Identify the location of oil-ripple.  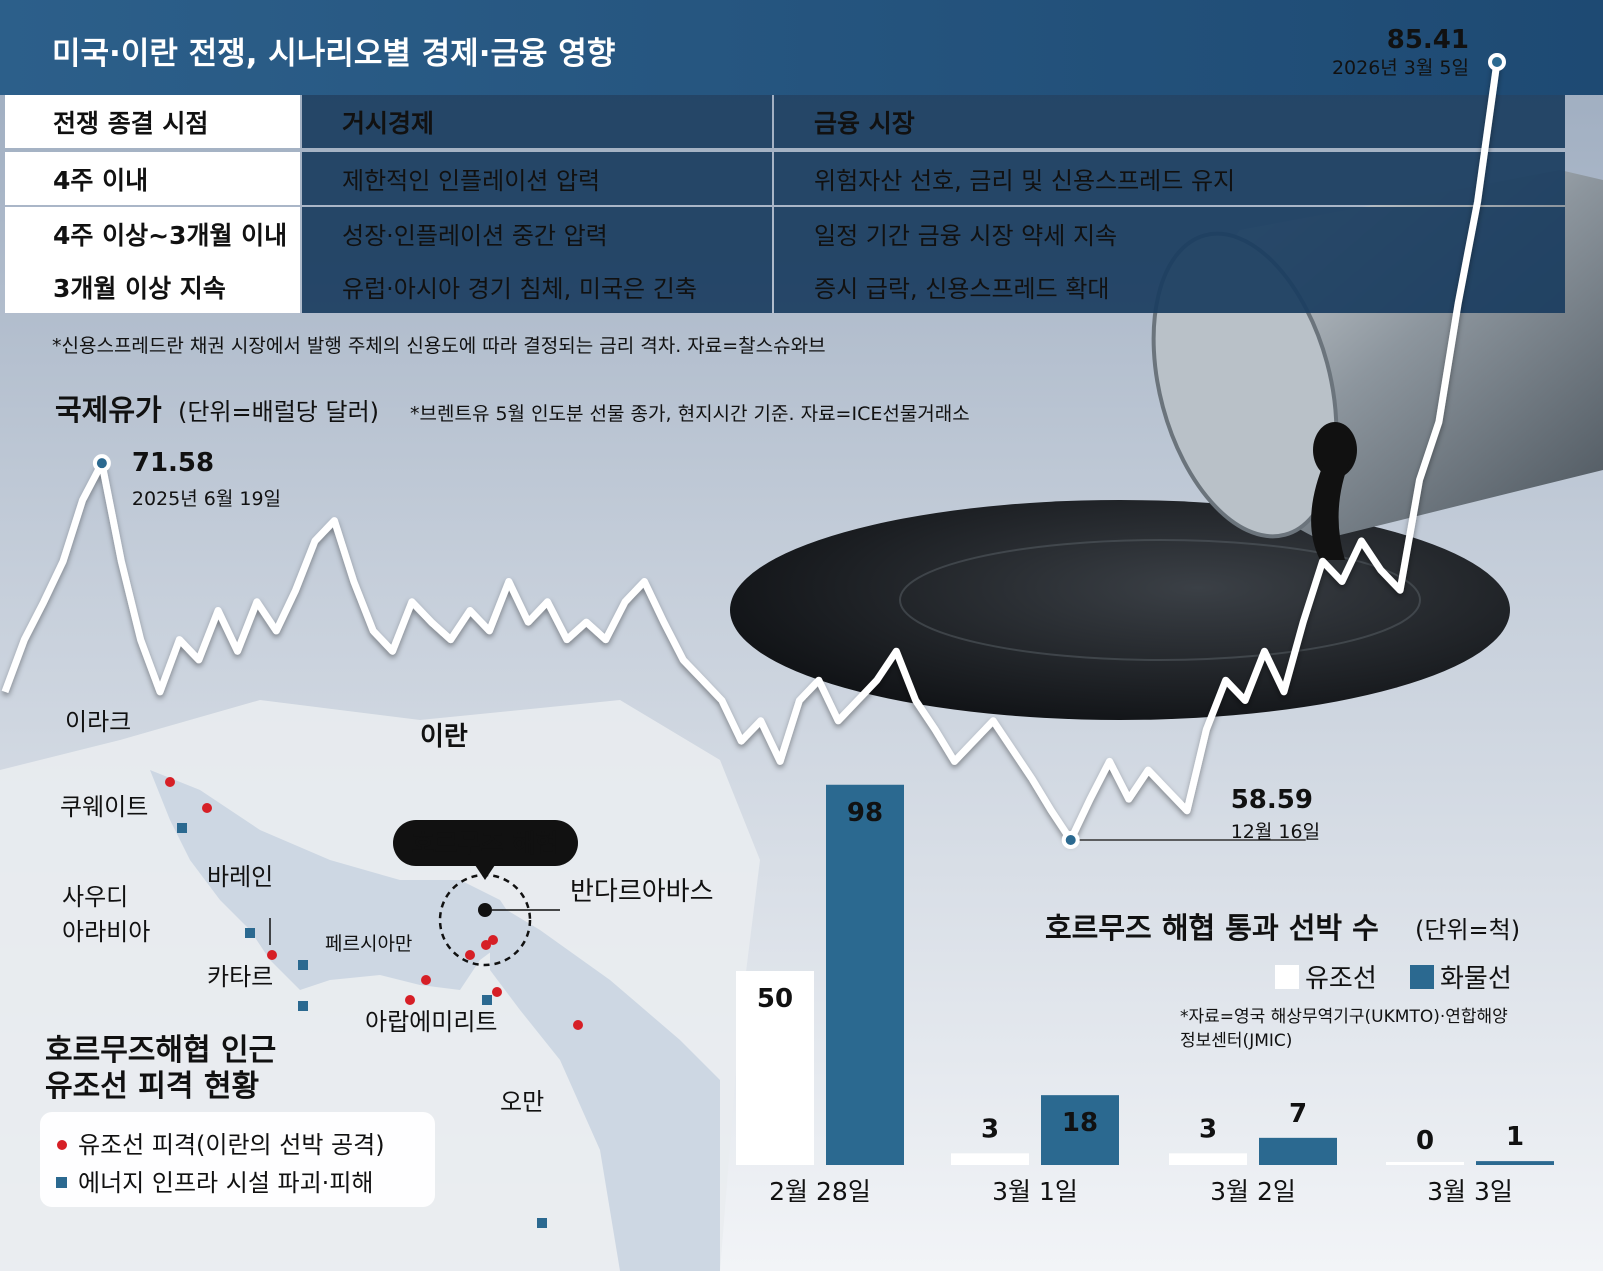
(1160, 600).